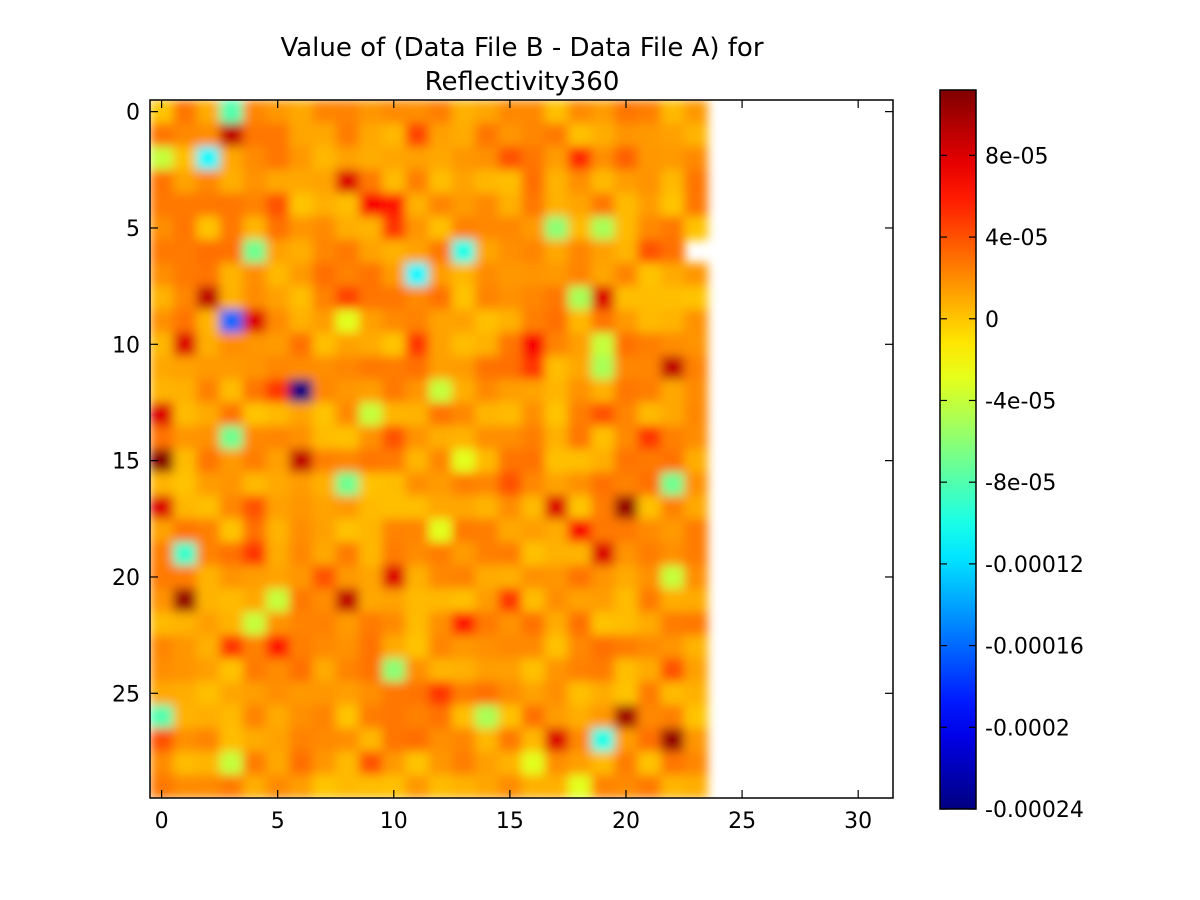  What do you see at coordinates (133, 229) in the screenshot?
I see `y-tick-label: 5` at bounding box center [133, 229].